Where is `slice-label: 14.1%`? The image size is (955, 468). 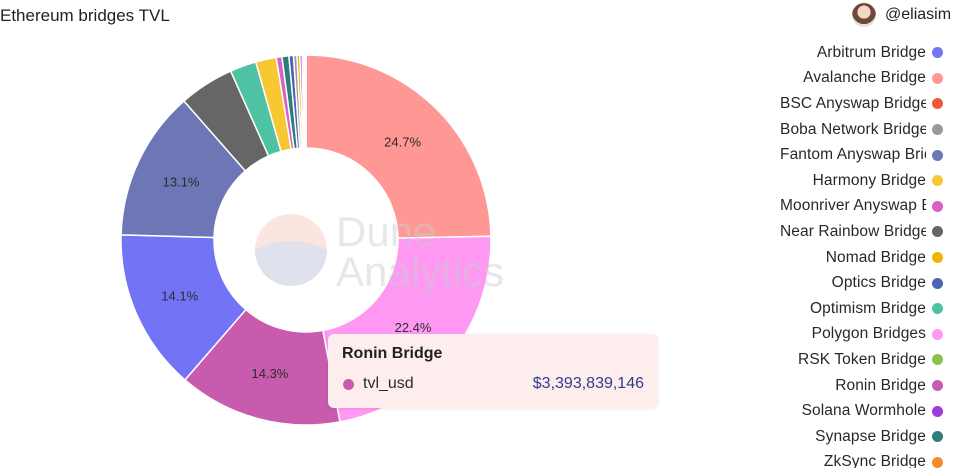
slice-label: 14.1% is located at coordinates (179, 296).